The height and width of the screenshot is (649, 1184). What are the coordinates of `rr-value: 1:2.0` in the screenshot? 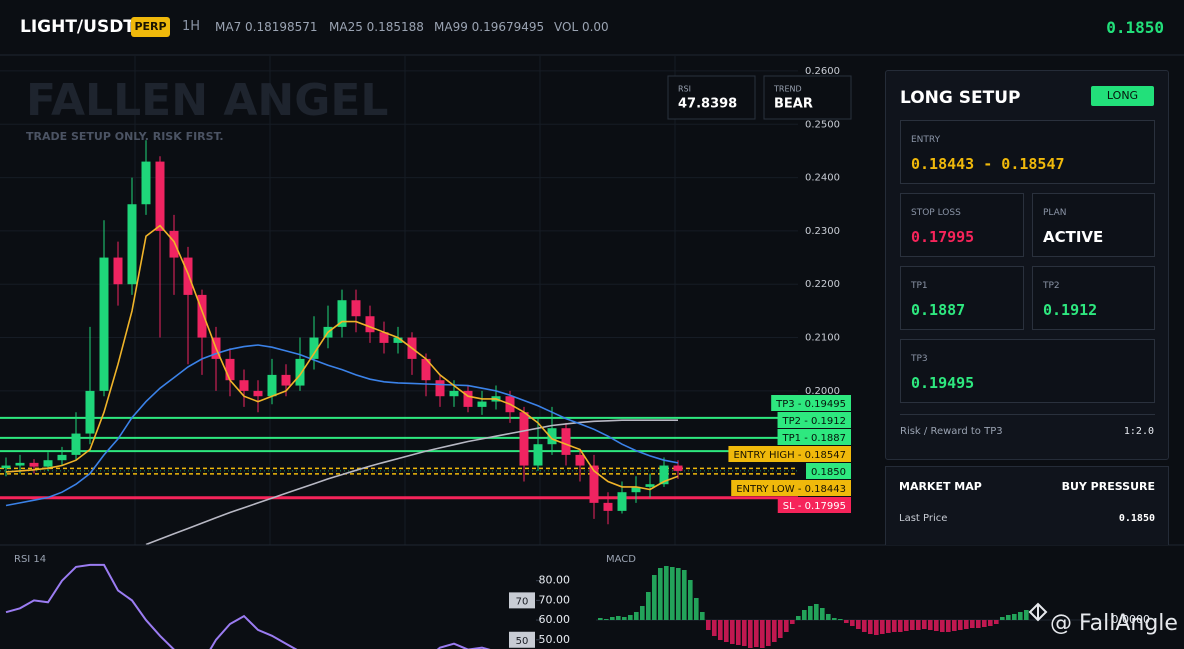 It's located at (1138, 431).